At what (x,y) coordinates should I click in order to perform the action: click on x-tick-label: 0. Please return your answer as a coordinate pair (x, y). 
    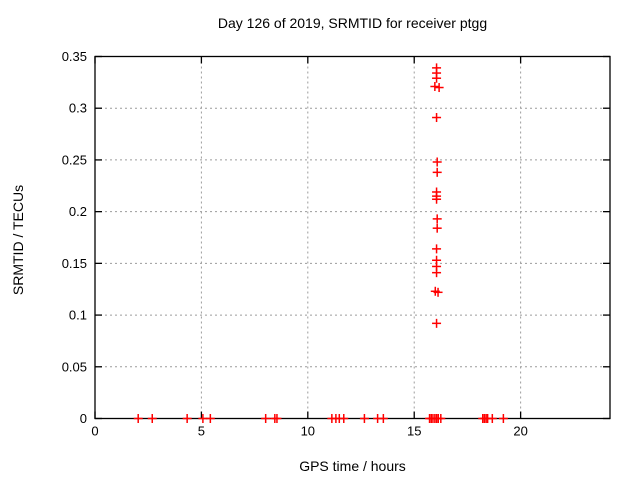
    Looking at the image, I should click on (94, 431).